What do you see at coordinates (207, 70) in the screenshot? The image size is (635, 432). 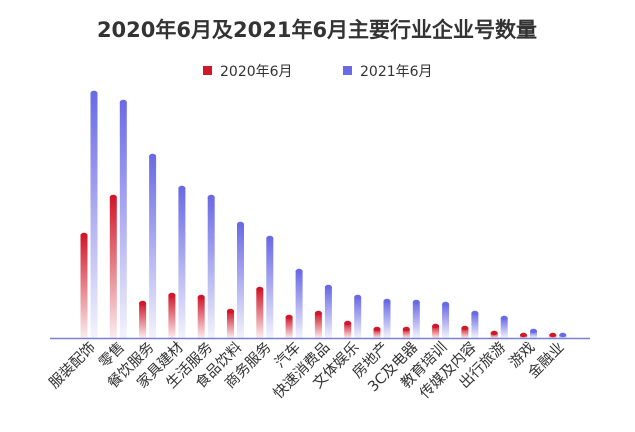 I see `legend-swatch-2020` at bounding box center [207, 70].